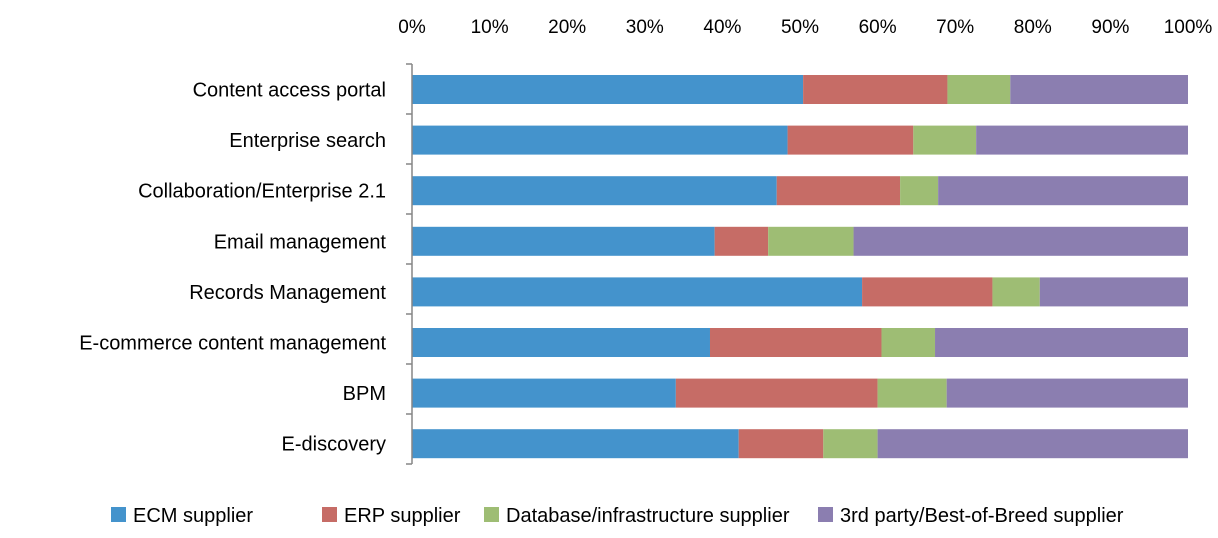  I want to click on y-axis, so click(409, 264).